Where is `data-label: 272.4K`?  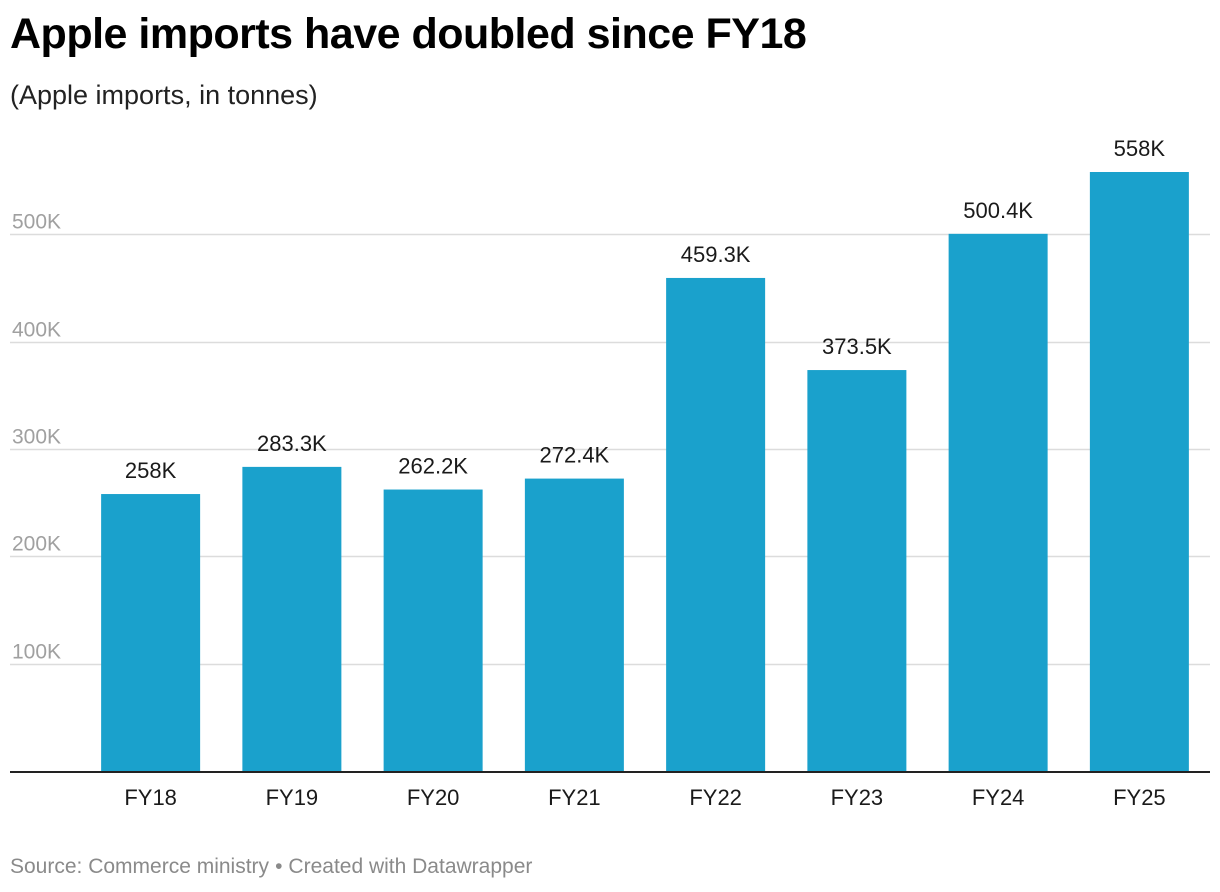 data-label: 272.4K is located at coordinates (575, 455).